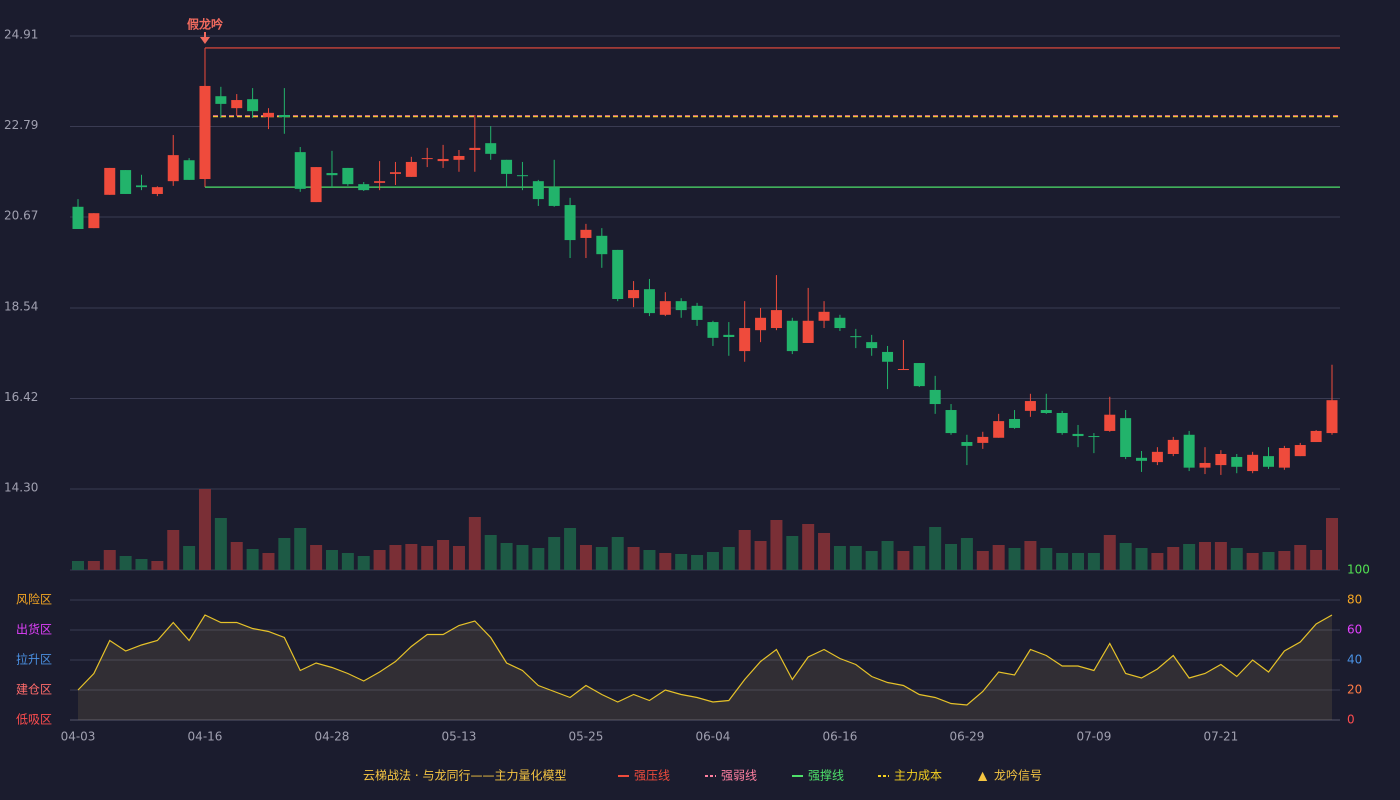 The height and width of the screenshot is (800, 1400). Describe the element at coordinates (839, 737) in the screenshot. I see `x-tick-label: 06-16` at that location.